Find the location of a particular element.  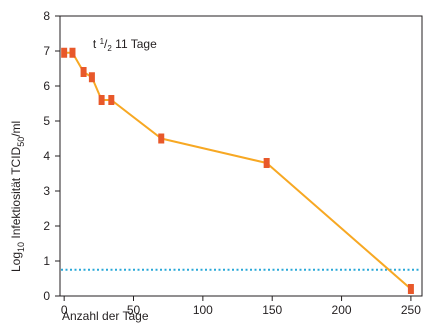

y-tick-label: 7 is located at coordinates (46, 51).